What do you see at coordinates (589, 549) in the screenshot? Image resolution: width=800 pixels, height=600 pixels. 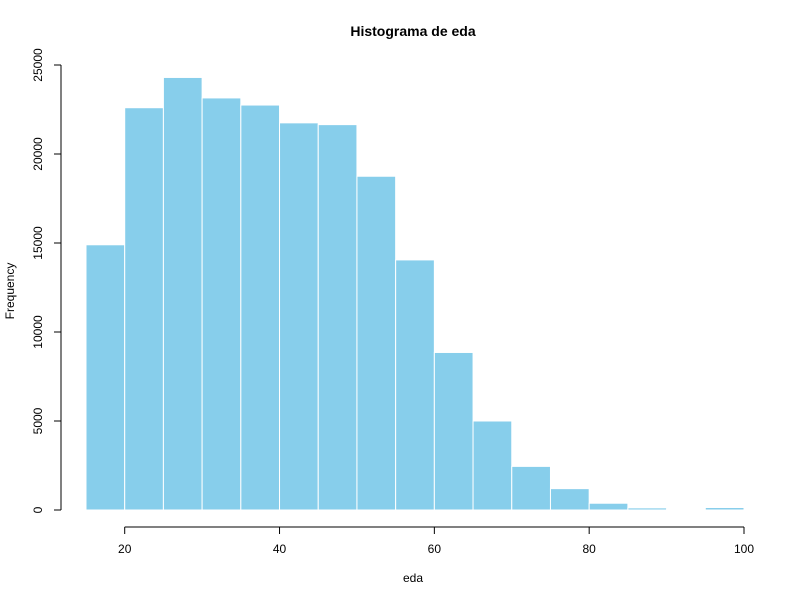 I see `x-tick-label-80: 80` at bounding box center [589, 549].